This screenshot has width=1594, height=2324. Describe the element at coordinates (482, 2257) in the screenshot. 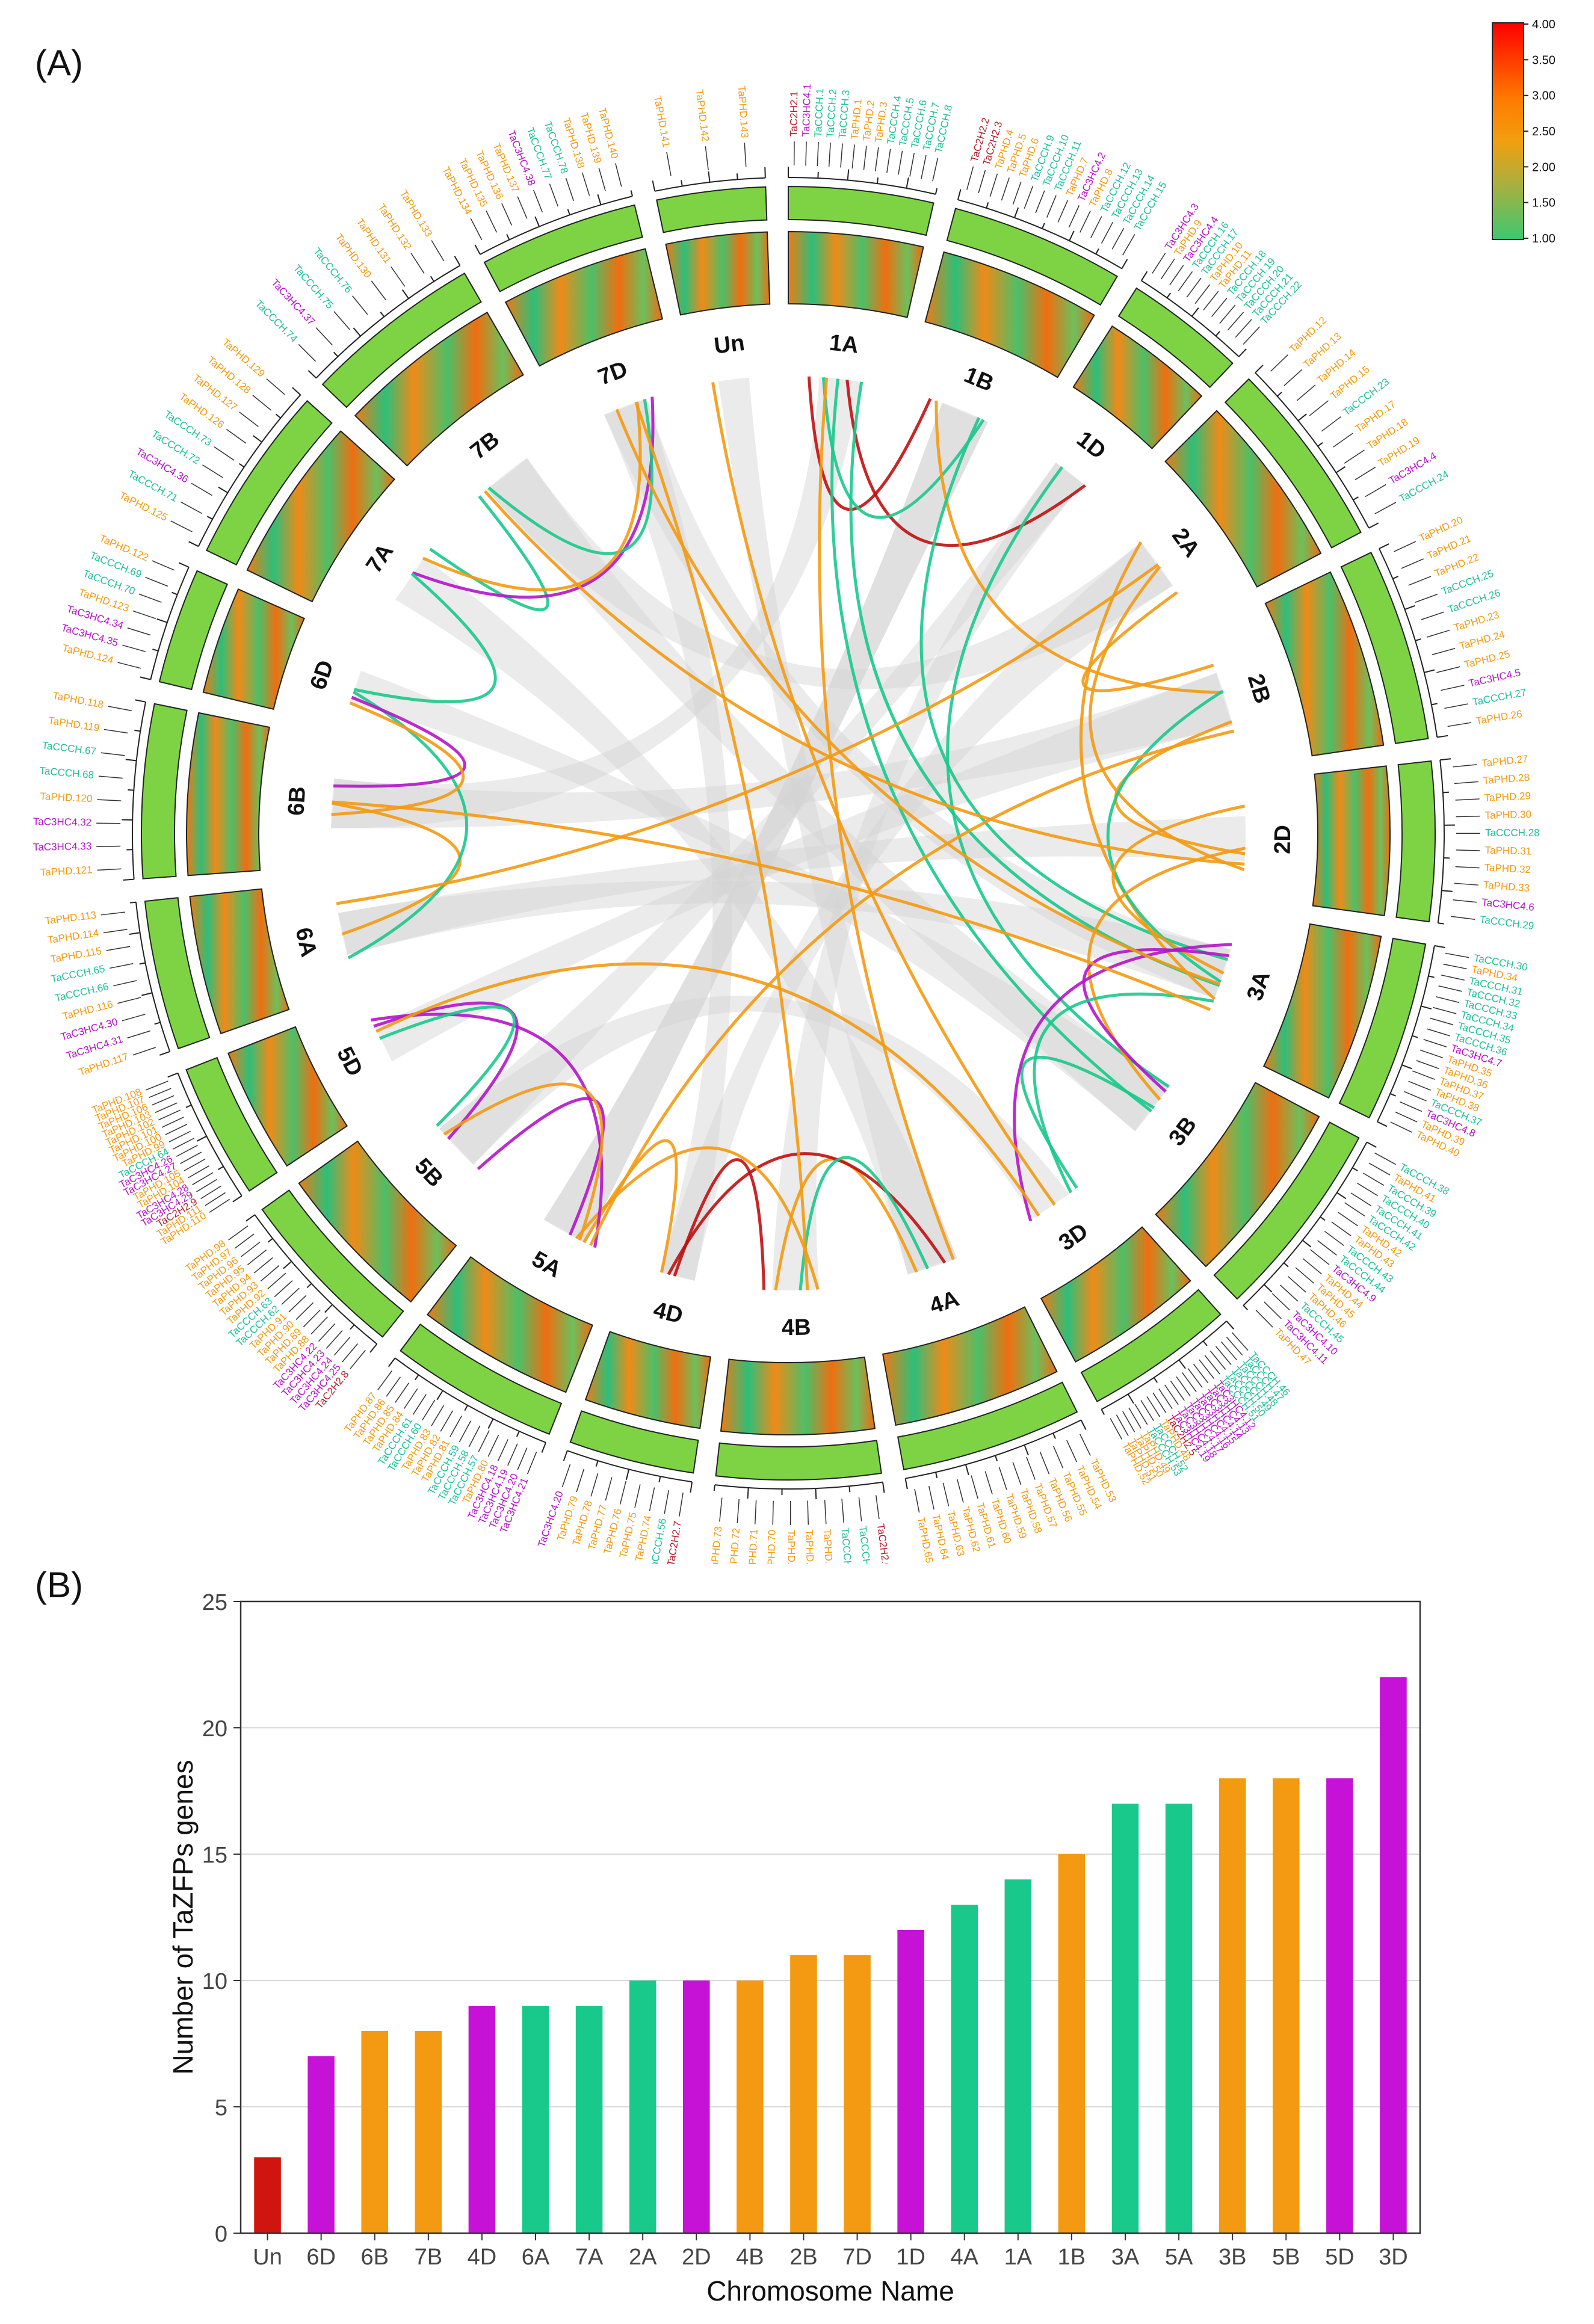

I see `x-tick-label: 4D` at that location.